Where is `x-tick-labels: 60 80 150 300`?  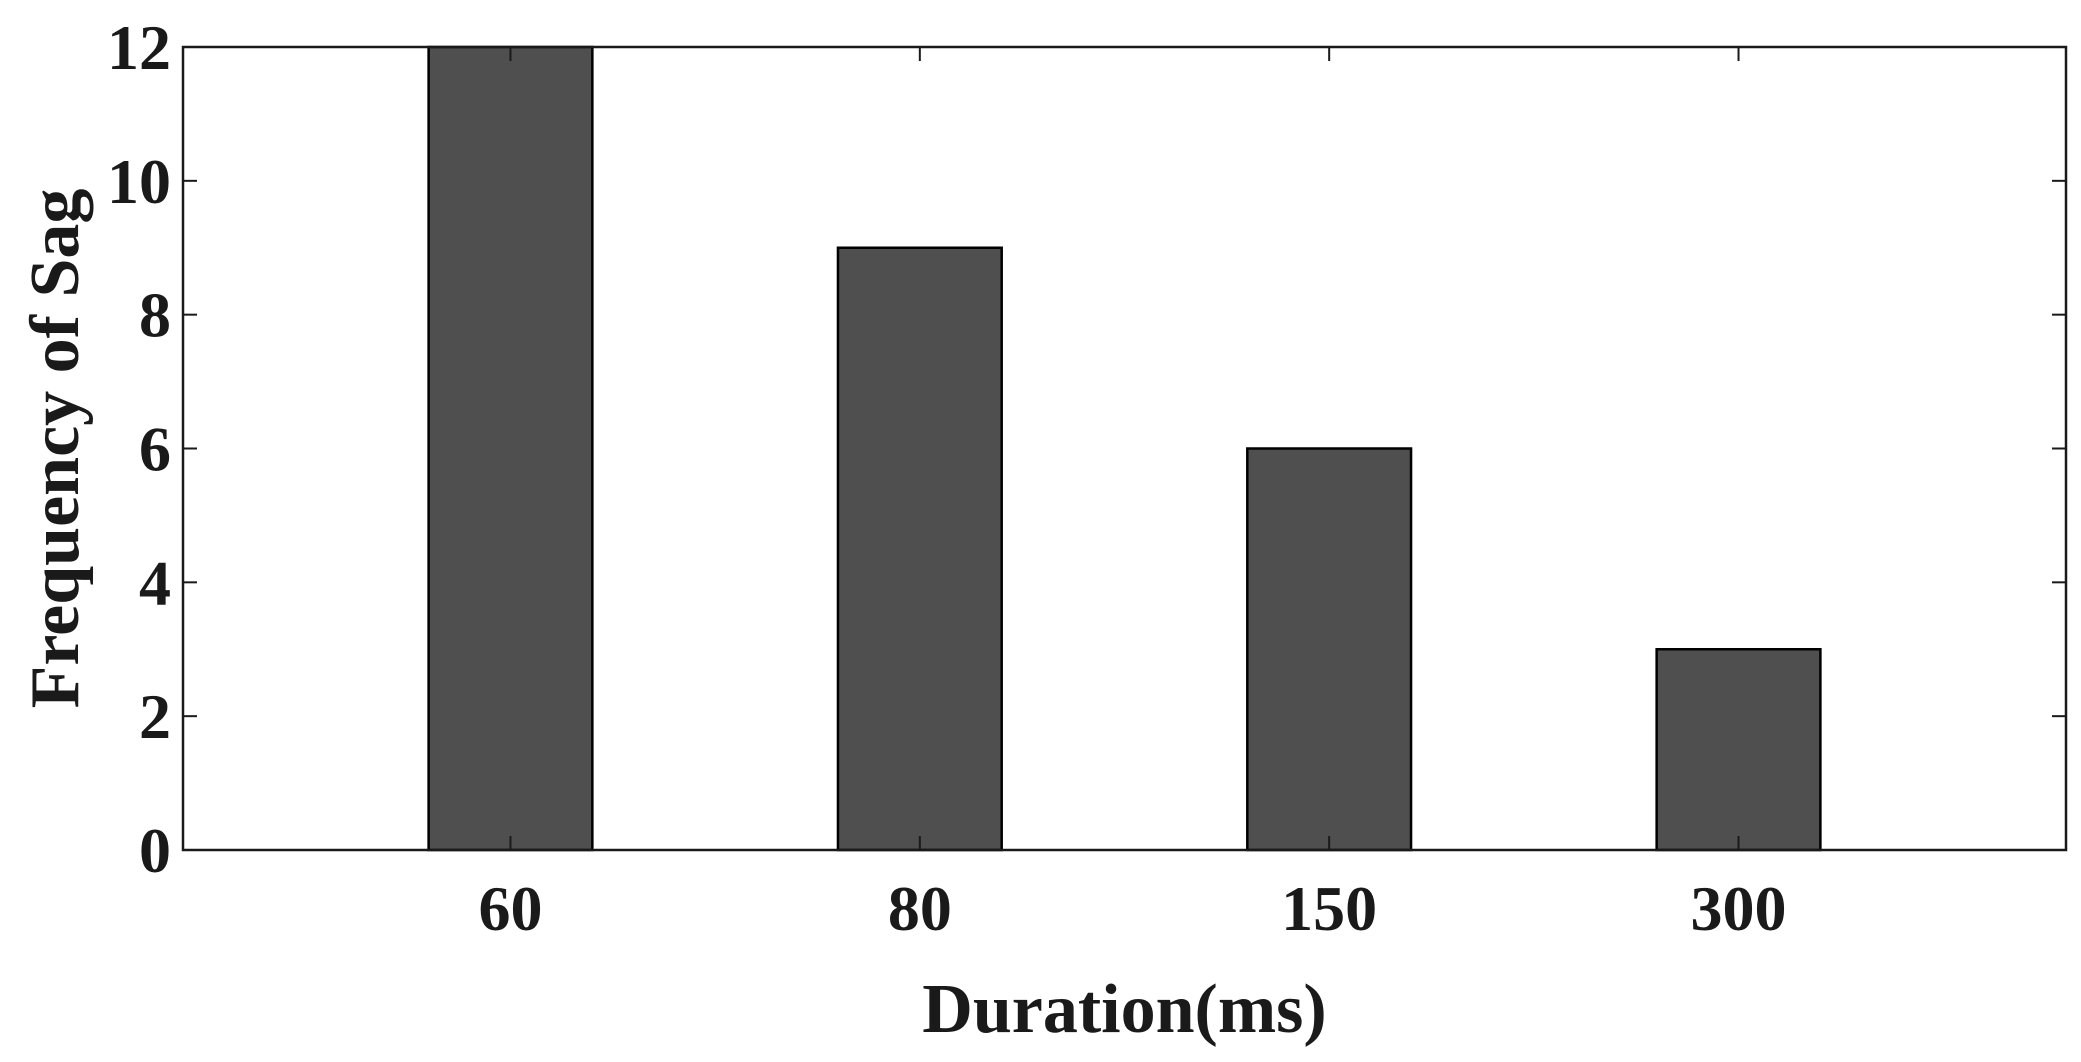 x-tick-labels: 60 80 150 300 is located at coordinates (1132, 908).